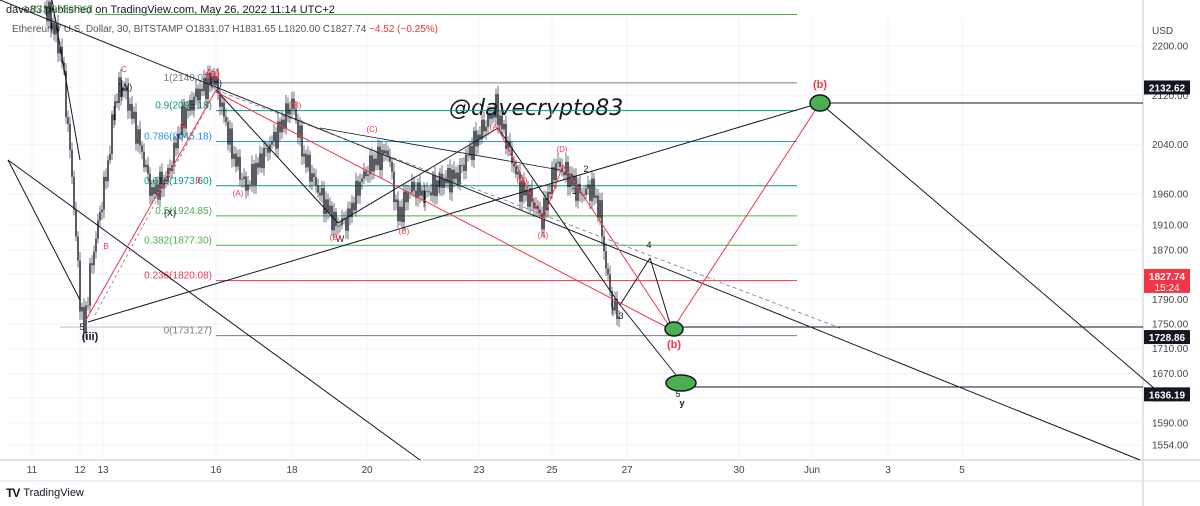 Image resolution: width=1200 pixels, height=506 pixels. What do you see at coordinates (178, 276) in the screenshot?
I see `fib-level-label: 0.236(1820.08)` at bounding box center [178, 276].